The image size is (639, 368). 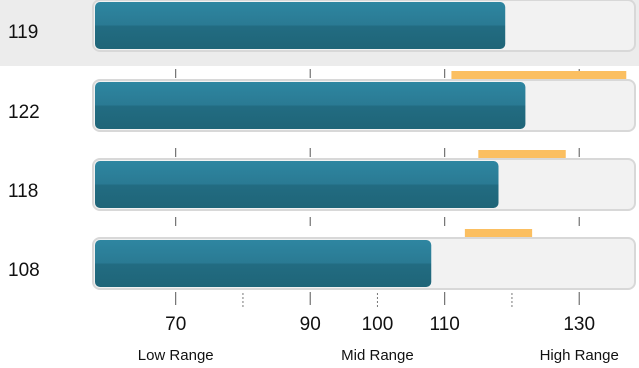 I want to click on x-tick-label: 90, so click(x=310, y=324).